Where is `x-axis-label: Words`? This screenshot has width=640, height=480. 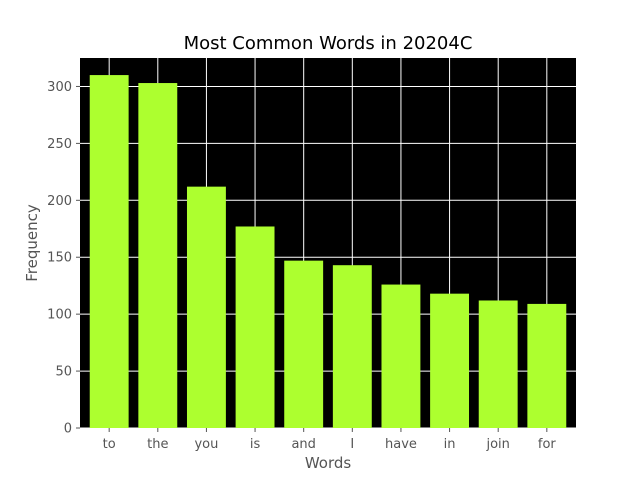 x-axis-label: Words is located at coordinates (328, 463).